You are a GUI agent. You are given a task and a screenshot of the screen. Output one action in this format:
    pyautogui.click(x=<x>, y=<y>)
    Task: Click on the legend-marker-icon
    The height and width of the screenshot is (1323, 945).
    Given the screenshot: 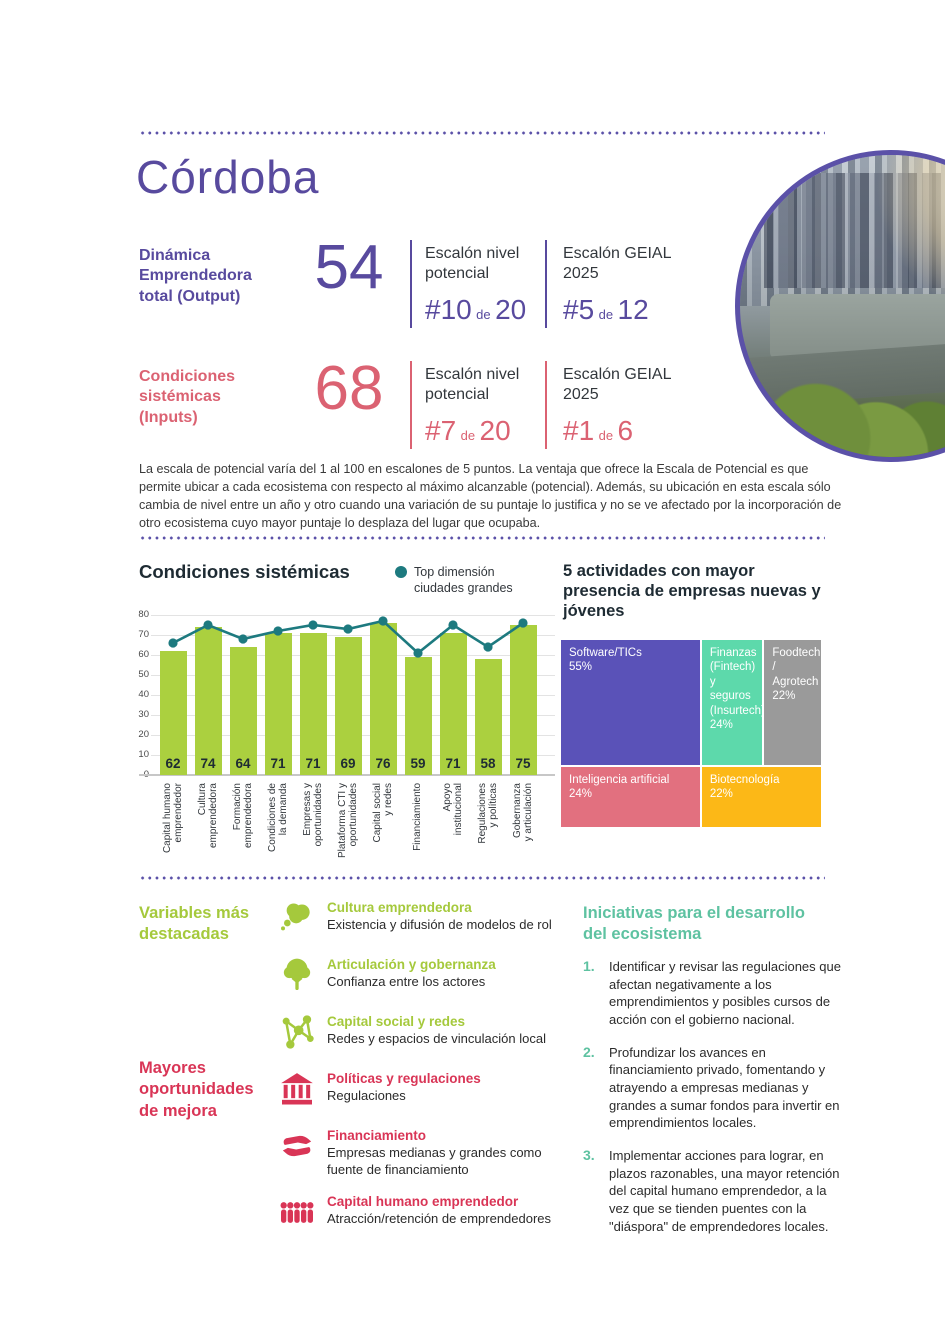 What is the action you would take?
    pyautogui.click(x=401, y=572)
    